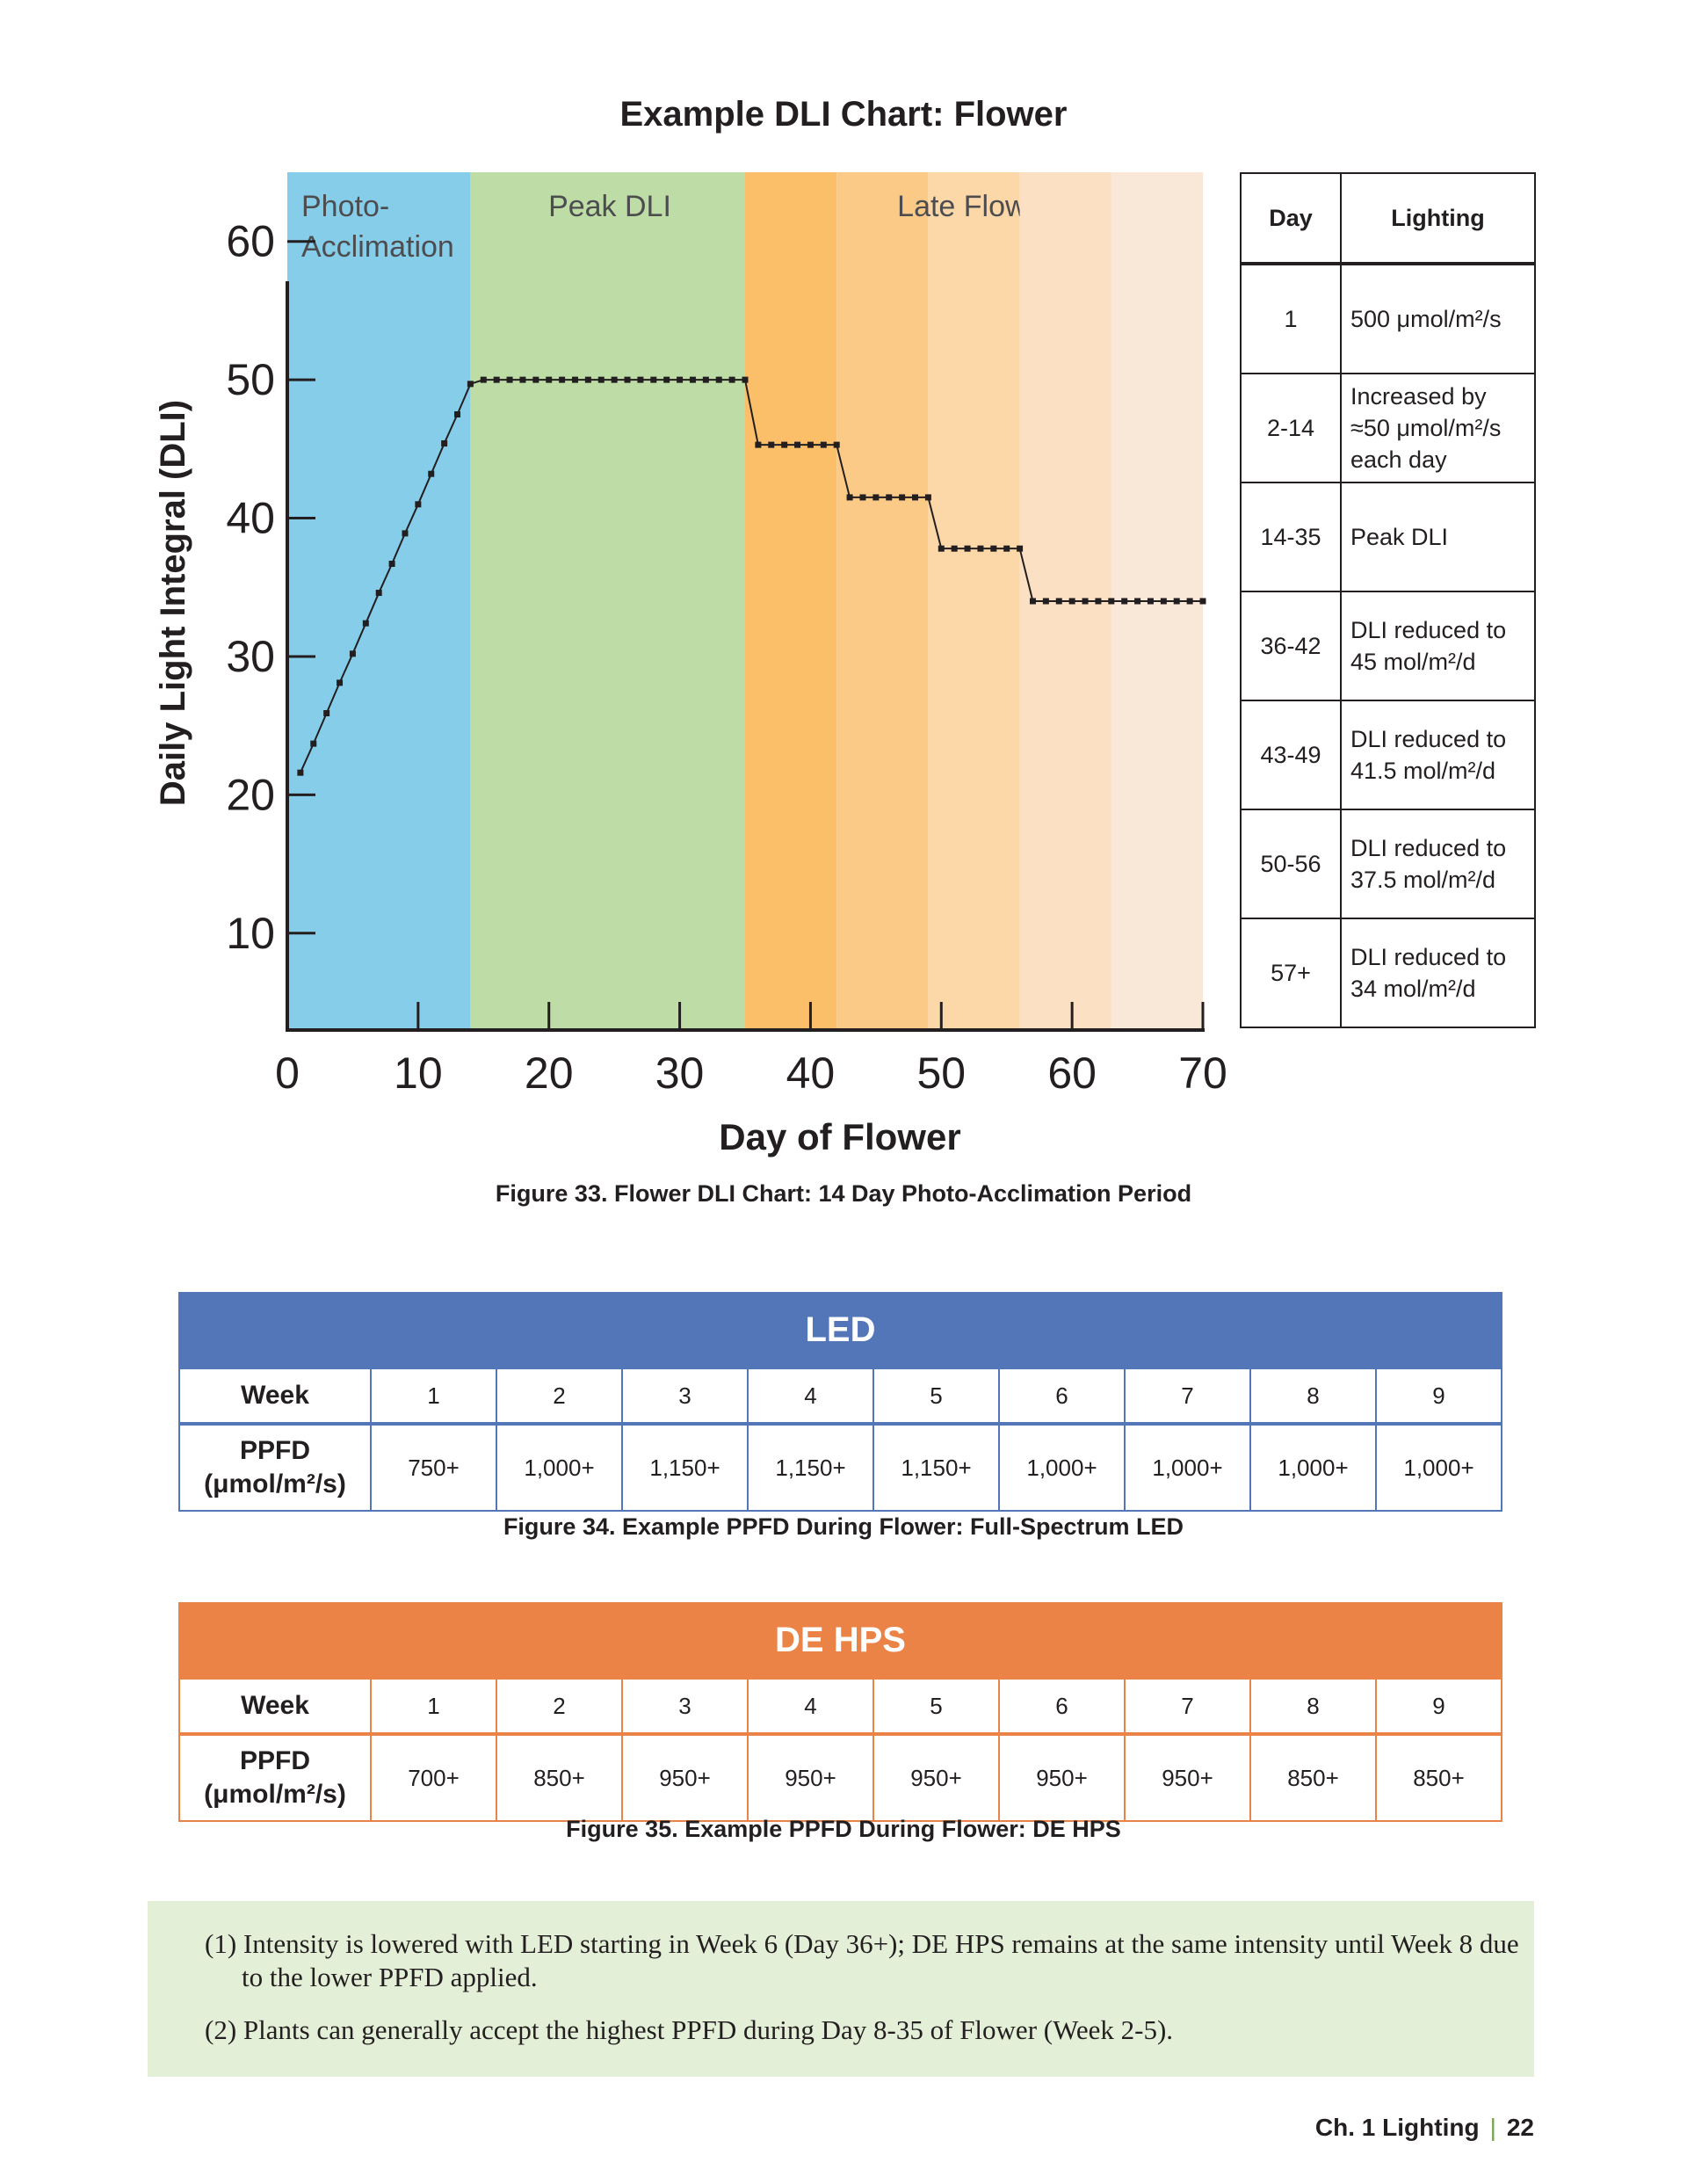  Describe the element at coordinates (1291, 428) in the screenshot. I see `dli-table-day-cell: 2-14` at that location.